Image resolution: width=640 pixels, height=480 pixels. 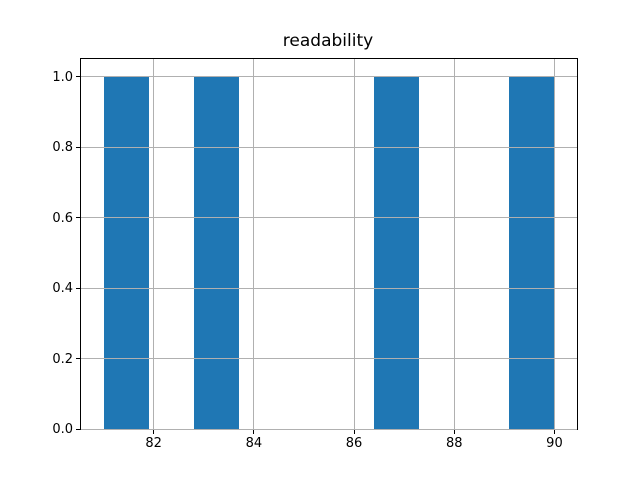 What do you see at coordinates (328, 41) in the screenshot?
I see `chart-title: readability` at bounding box center [328, 41].